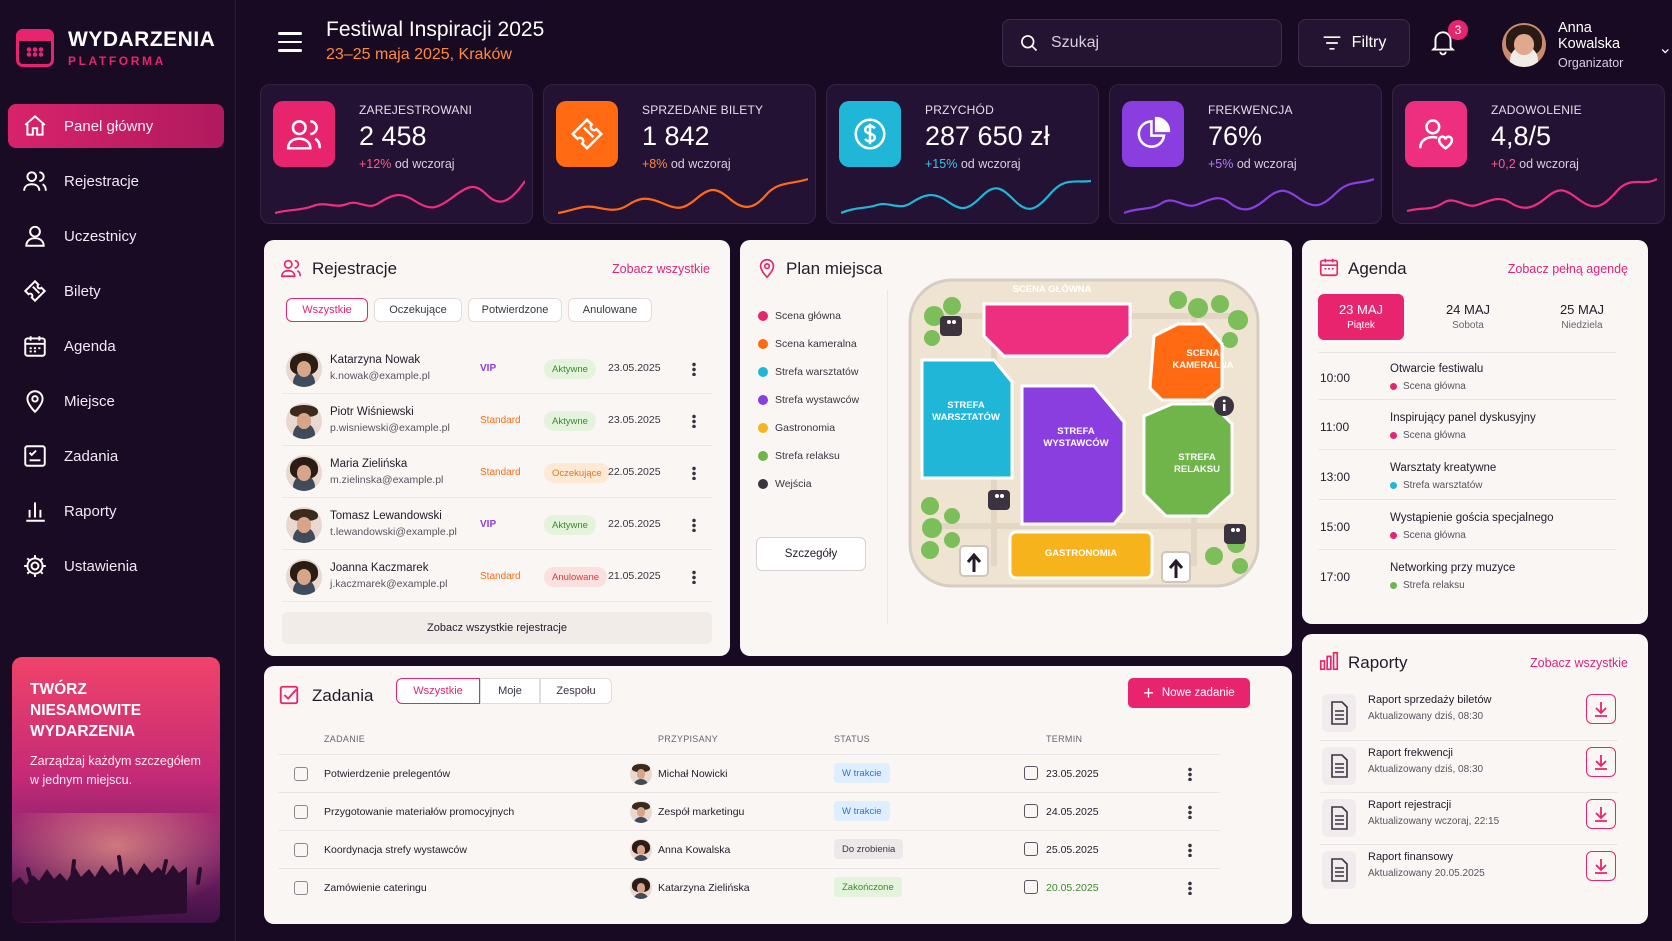 The image size is (1672, 941). Describe the element at coordinates (661, 269) in the screenshot. I see `registrations-see-all-link: Zobacz wszystkie` at that location.